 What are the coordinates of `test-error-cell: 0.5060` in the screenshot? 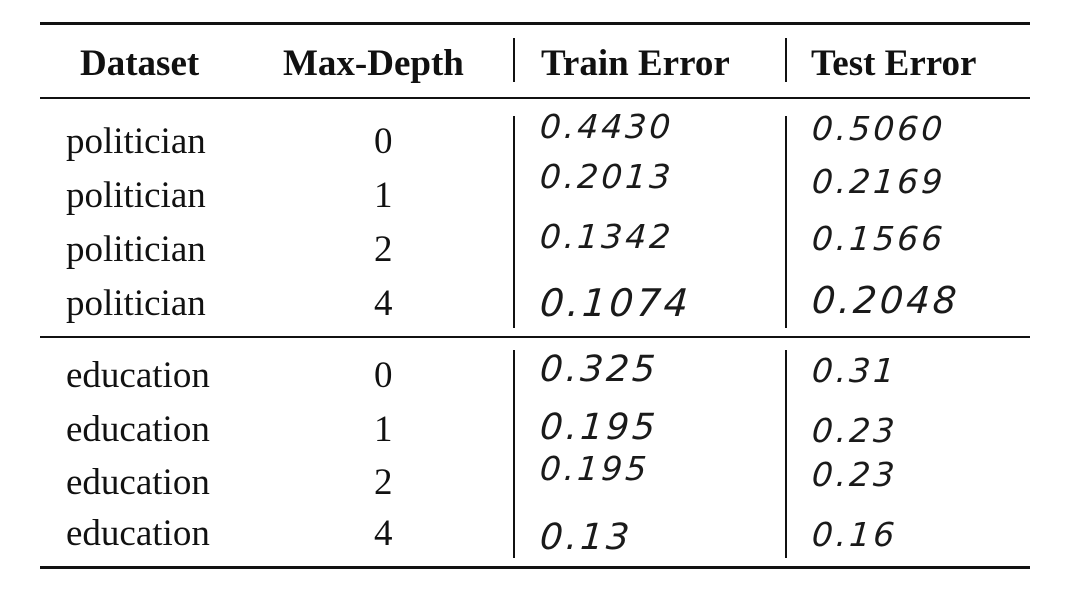 It's located at (878, 128).